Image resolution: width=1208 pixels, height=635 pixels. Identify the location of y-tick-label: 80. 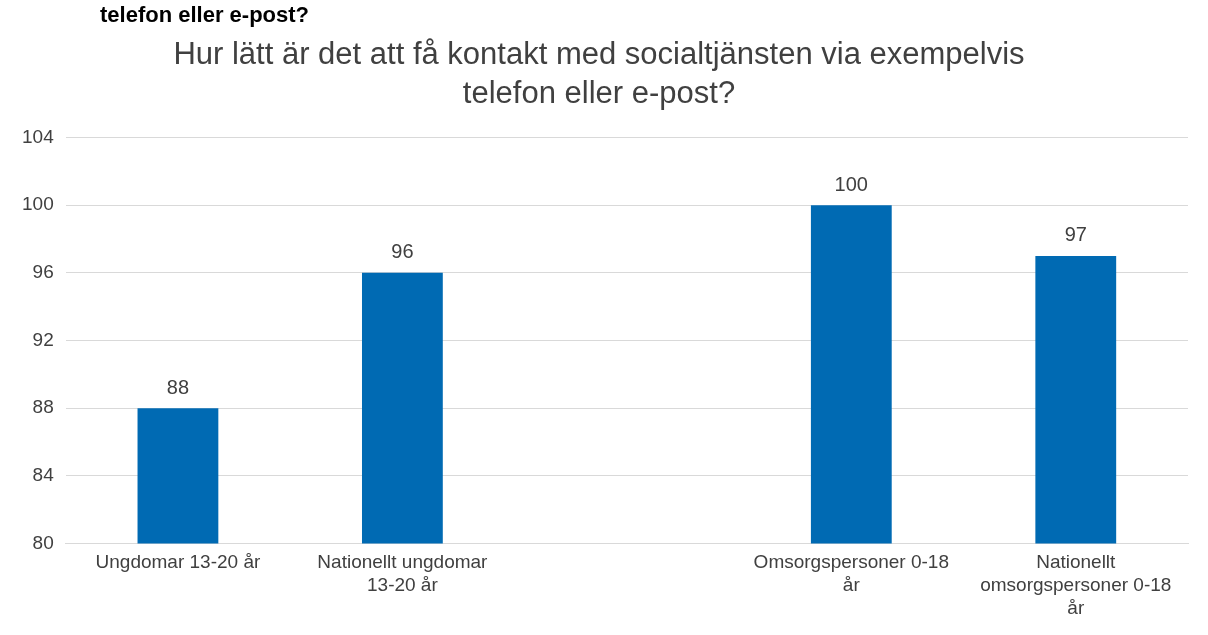
(43, 542).